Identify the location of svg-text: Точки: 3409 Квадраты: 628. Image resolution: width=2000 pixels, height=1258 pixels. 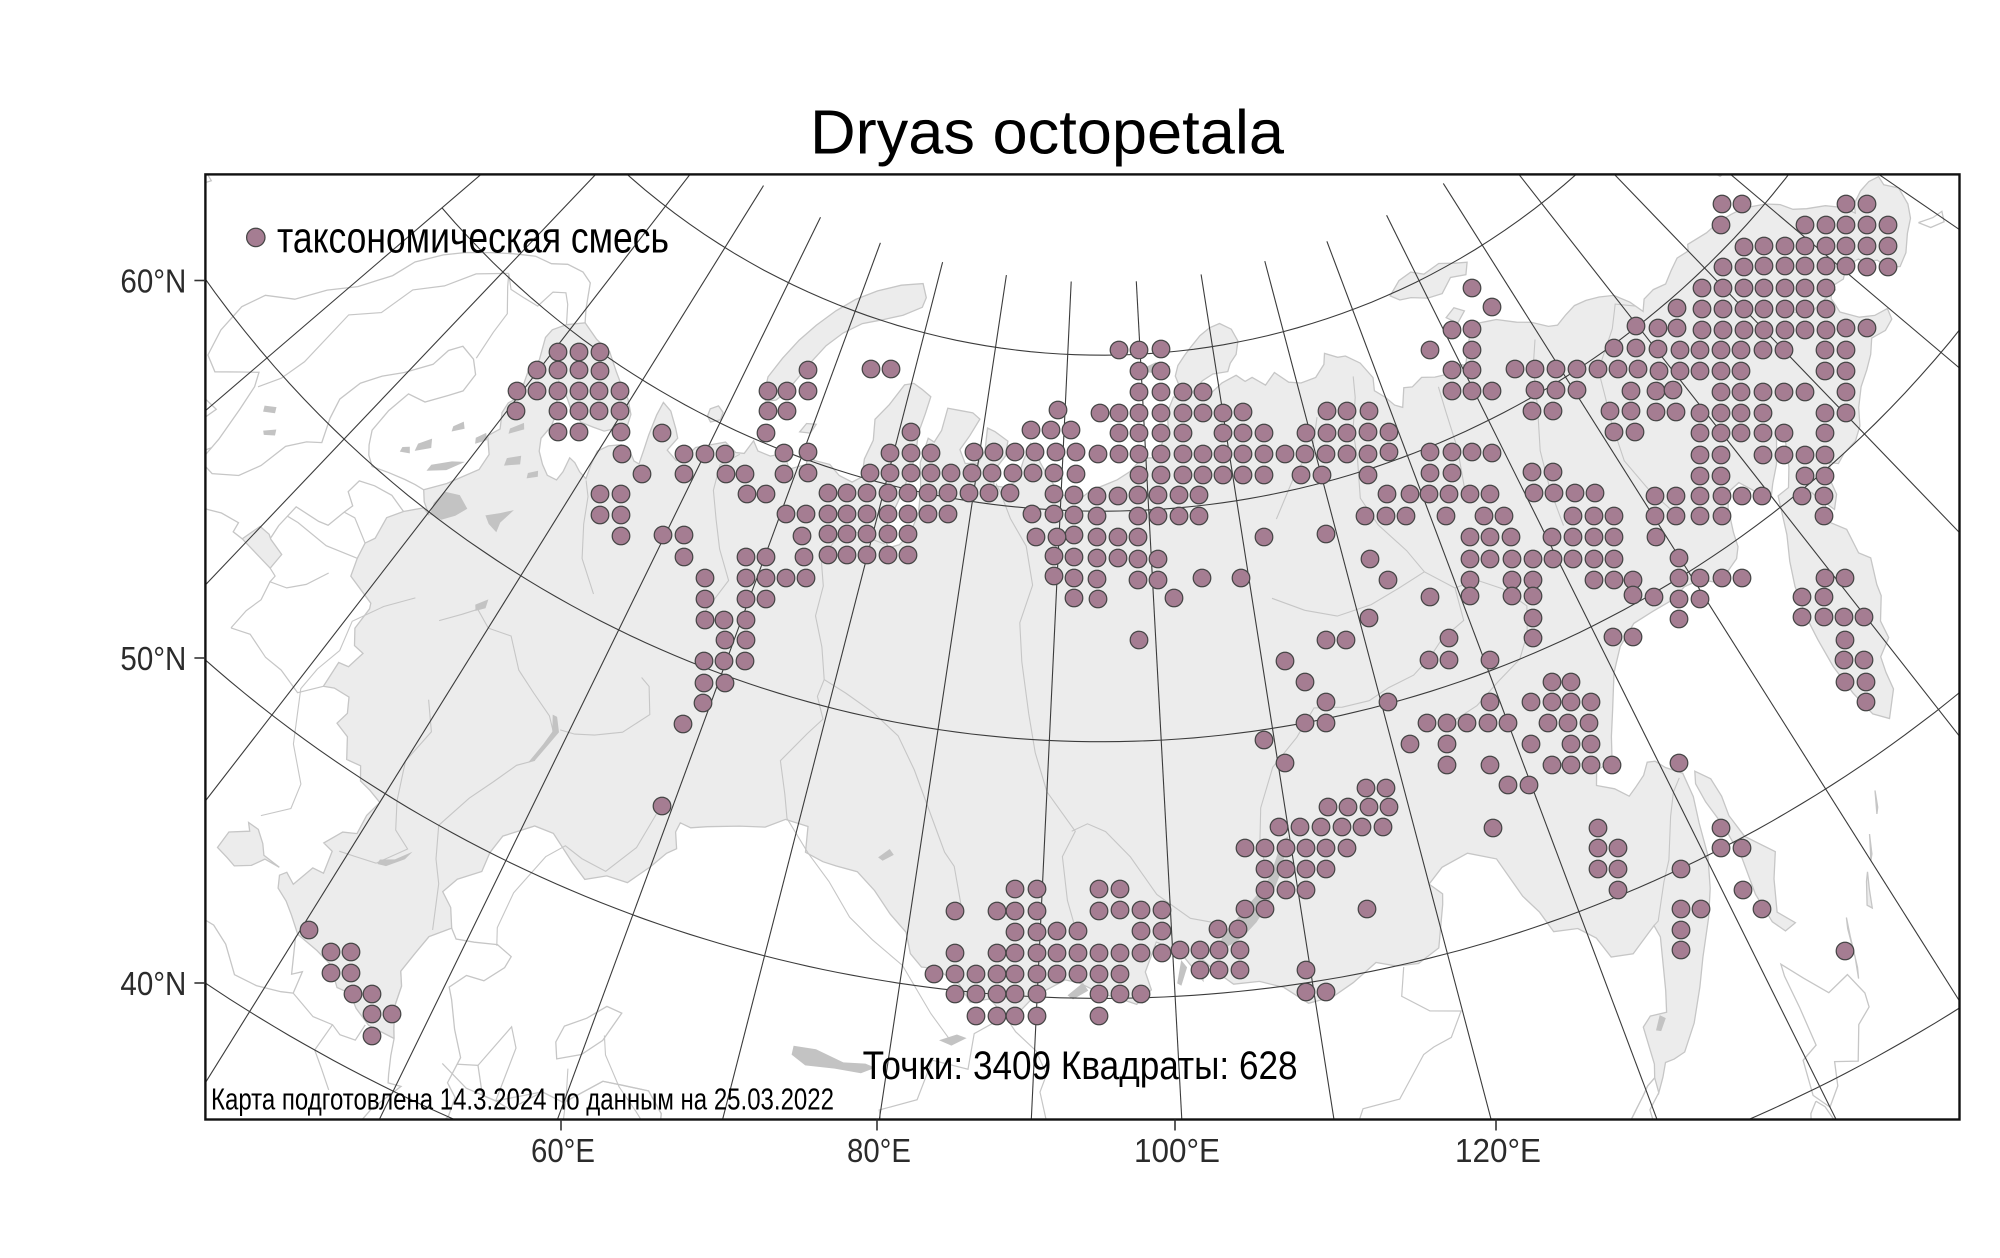
(1080, 1066).